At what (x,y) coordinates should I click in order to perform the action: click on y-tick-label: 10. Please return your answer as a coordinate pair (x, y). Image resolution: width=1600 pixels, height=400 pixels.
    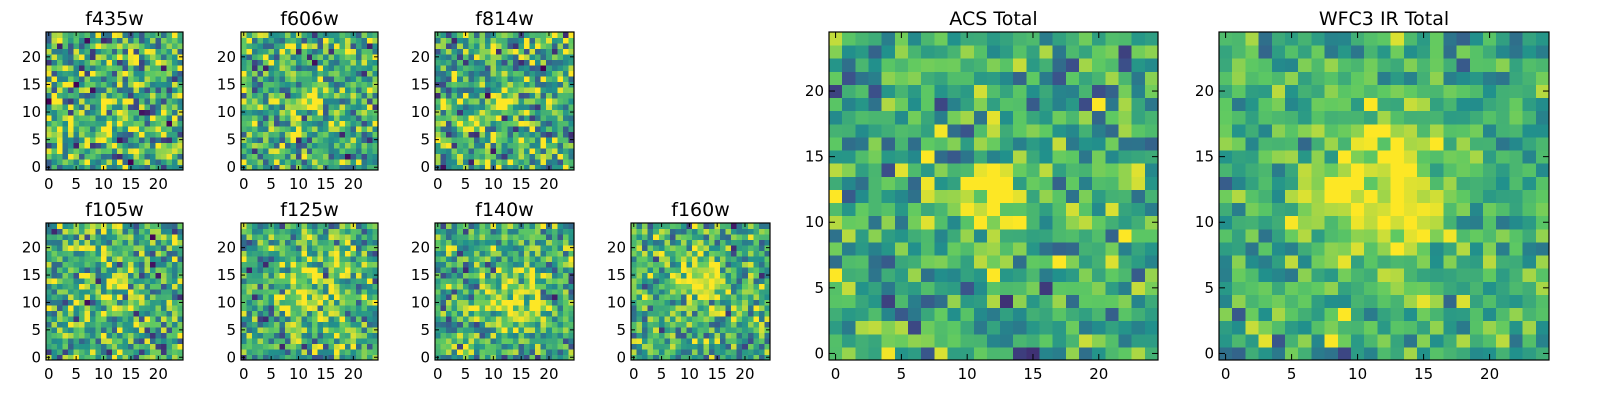
    Looking at the image, I should click on (420, 302).